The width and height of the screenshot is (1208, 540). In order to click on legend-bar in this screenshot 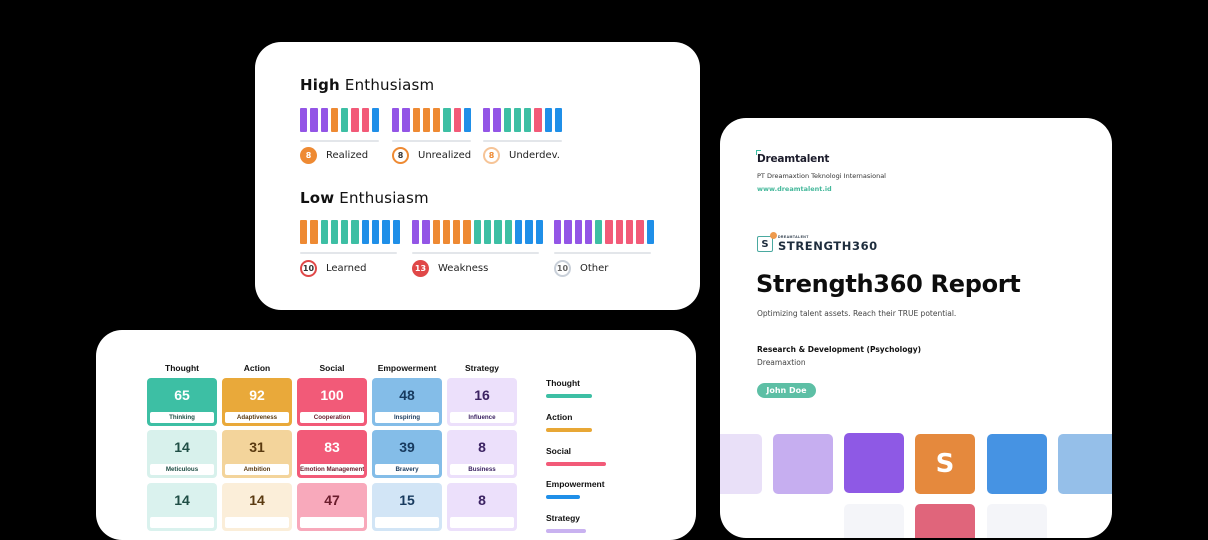, I will do `click(563, 497)`.